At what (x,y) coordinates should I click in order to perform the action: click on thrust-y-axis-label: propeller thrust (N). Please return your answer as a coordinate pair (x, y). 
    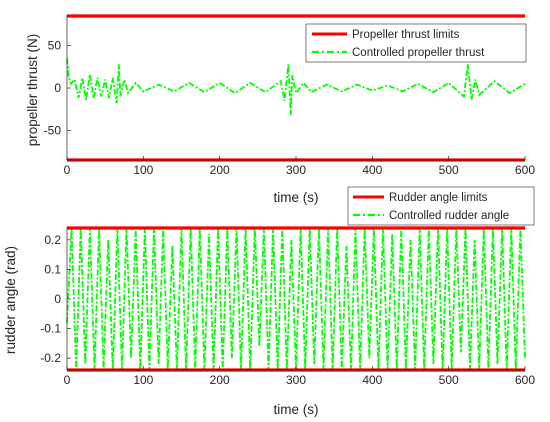
    Looking at the image, I should click on (32, 90).